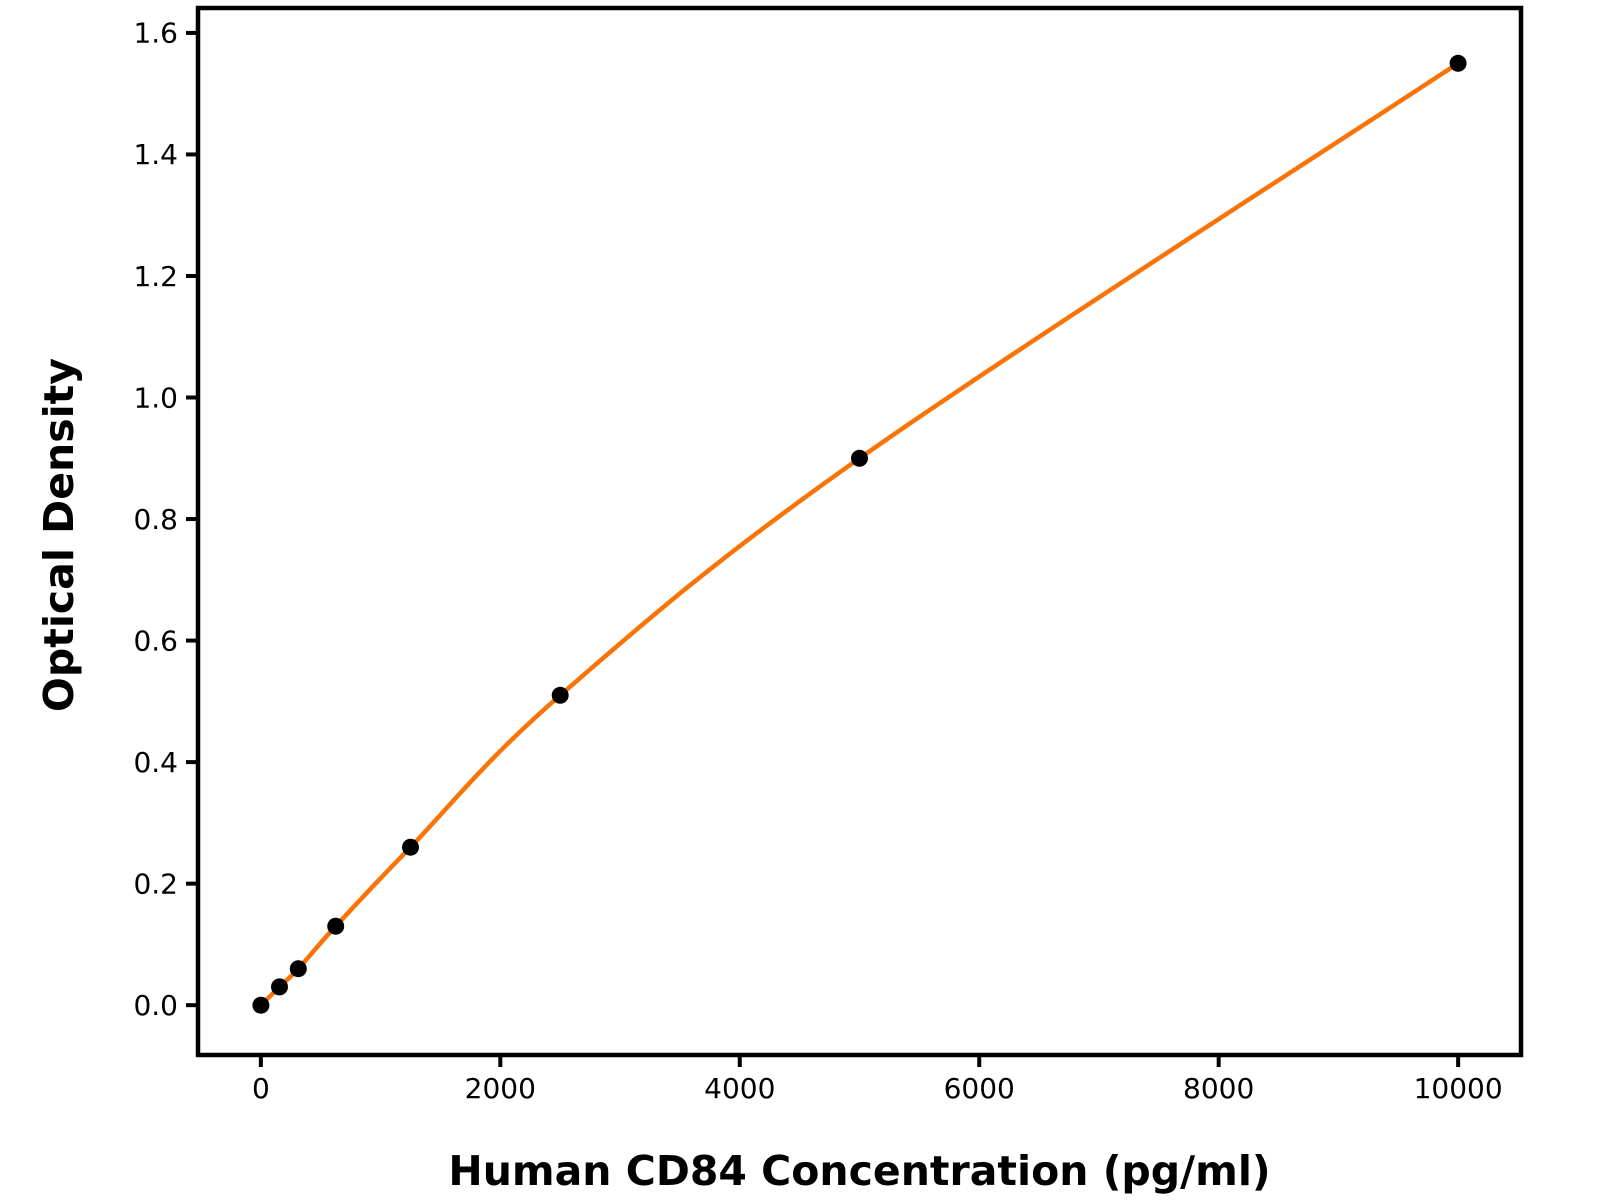 The image size is (1600, 1200). Describe the element at coordinates (155, 762) in the screenshot. I see `y-tick-label: 0.4` at that location.